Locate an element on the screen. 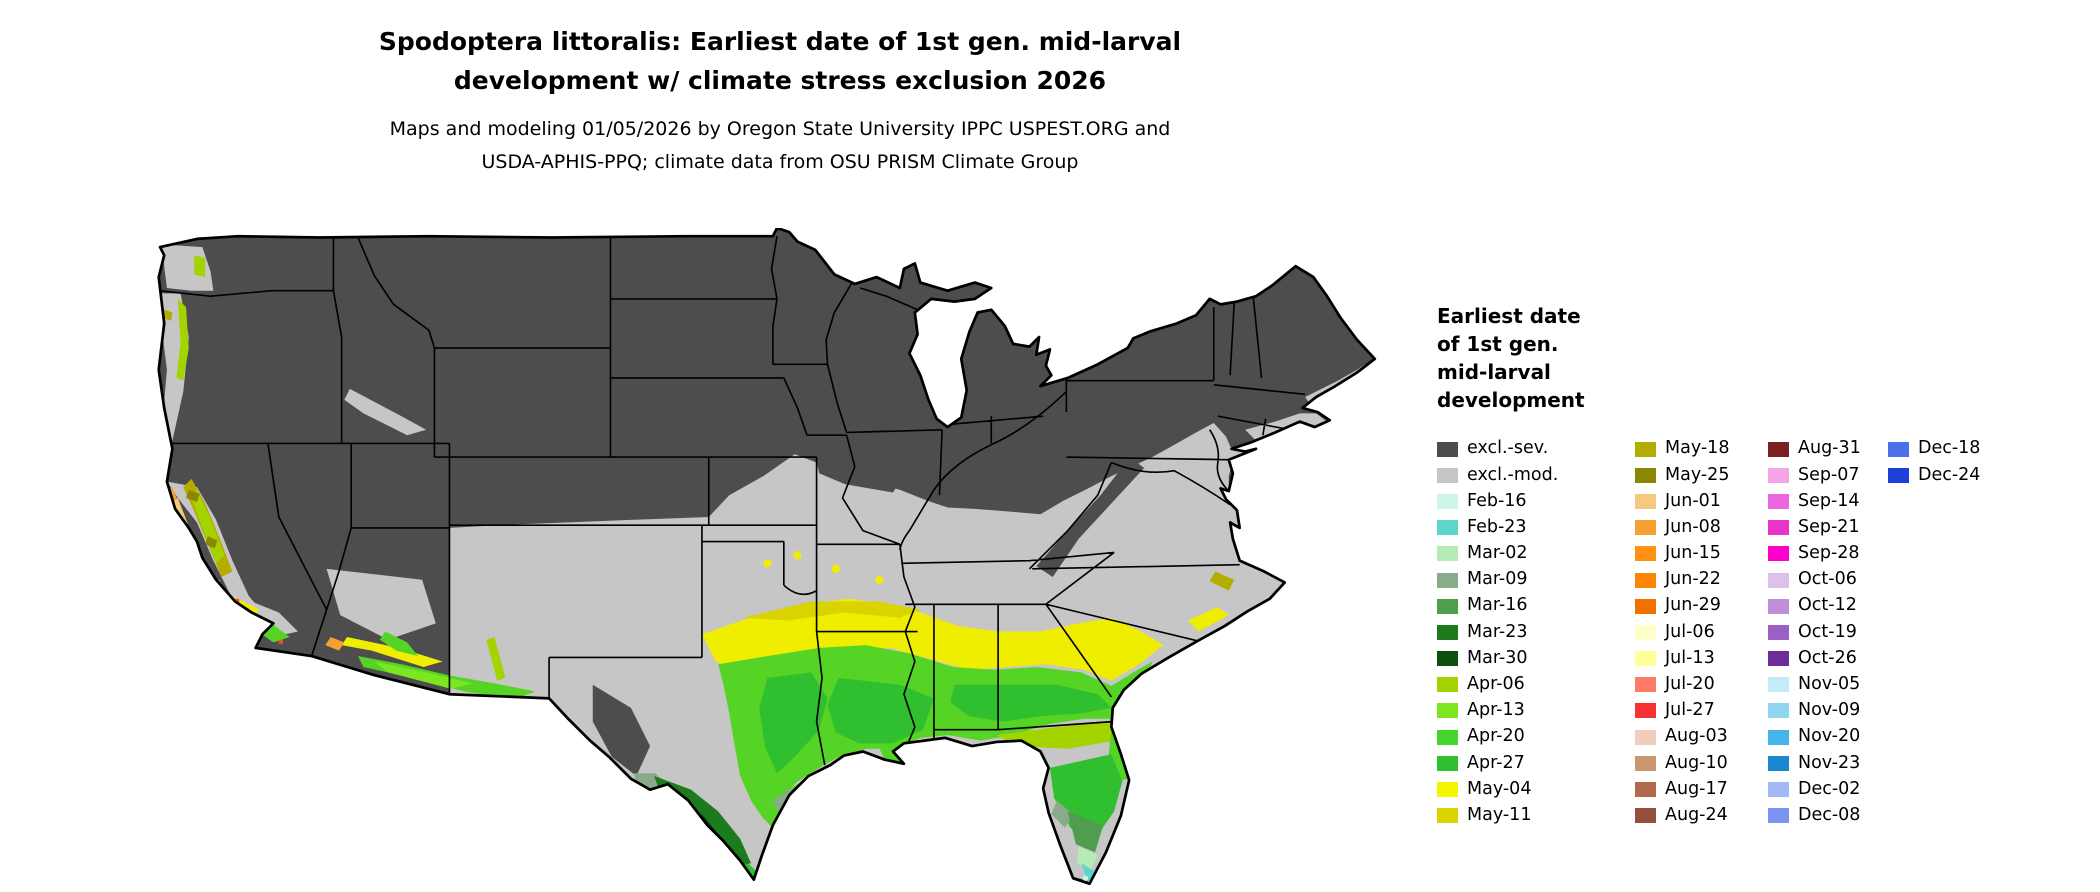  legend-label: Dec-08 is located at coordinates (1829, 814).